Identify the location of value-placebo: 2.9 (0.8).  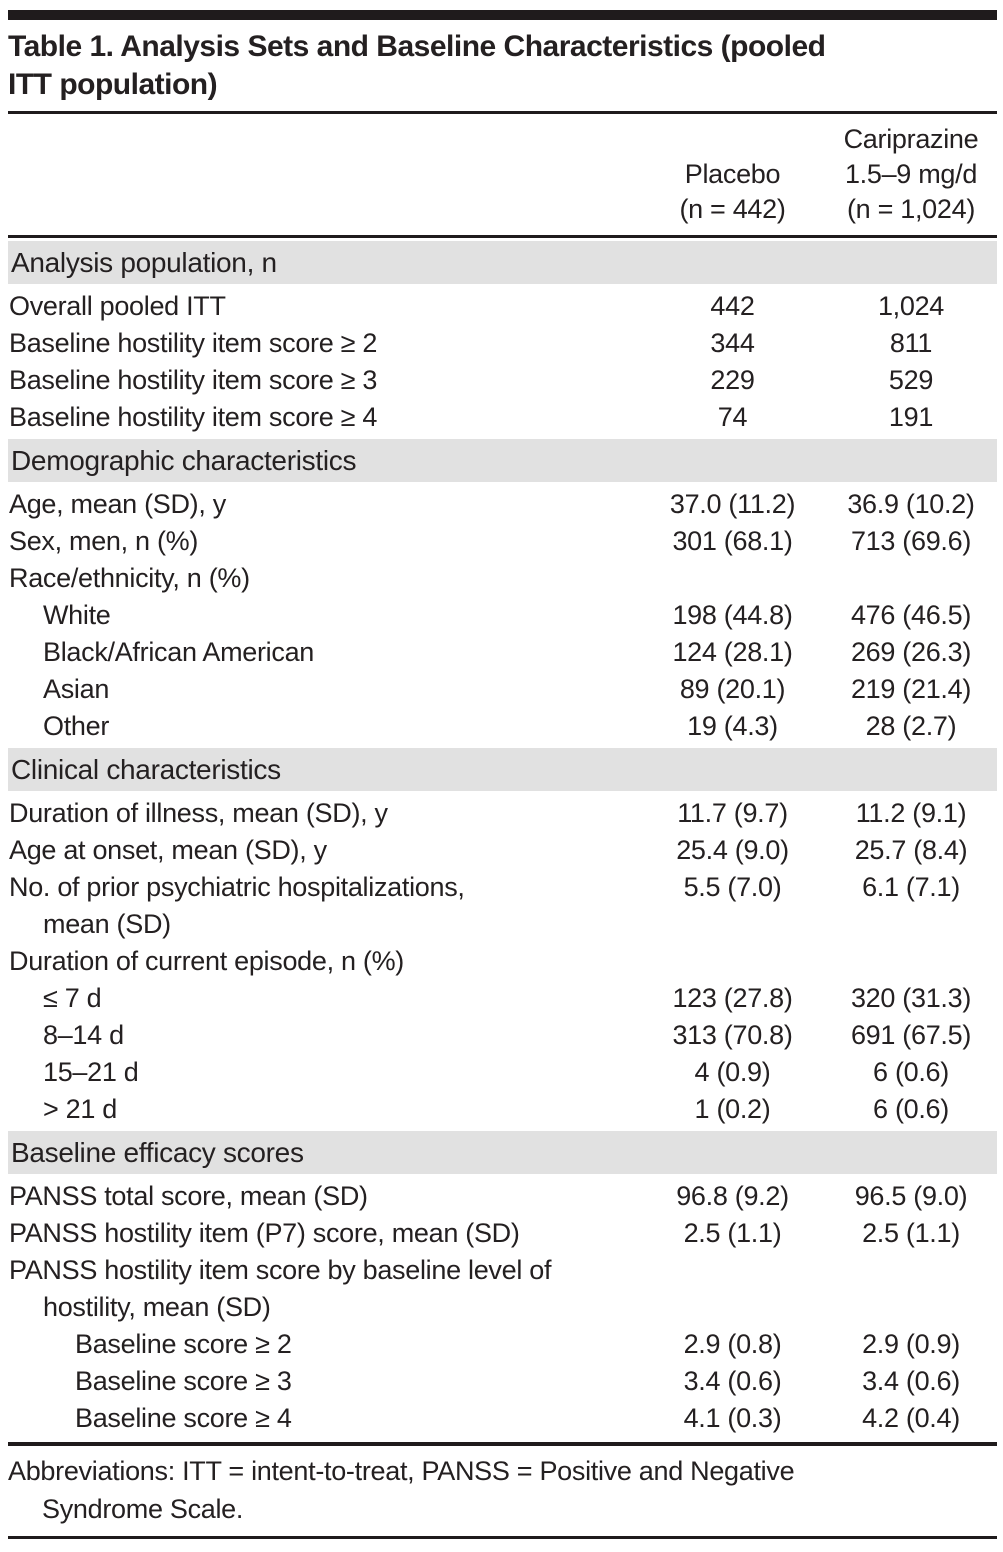
(732, 1344).